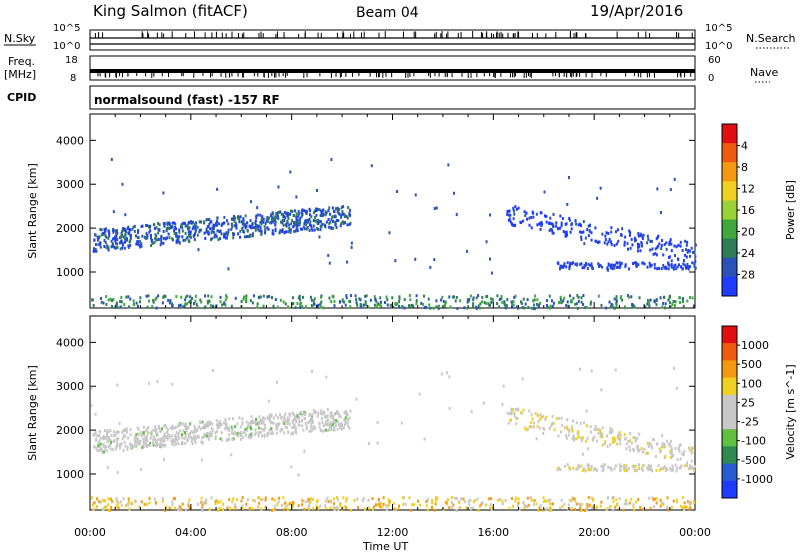 Image resolution: width=800 pixels, height=554 pixels. I want to click on xtick-label-5: 20:00, so click(594, 532).